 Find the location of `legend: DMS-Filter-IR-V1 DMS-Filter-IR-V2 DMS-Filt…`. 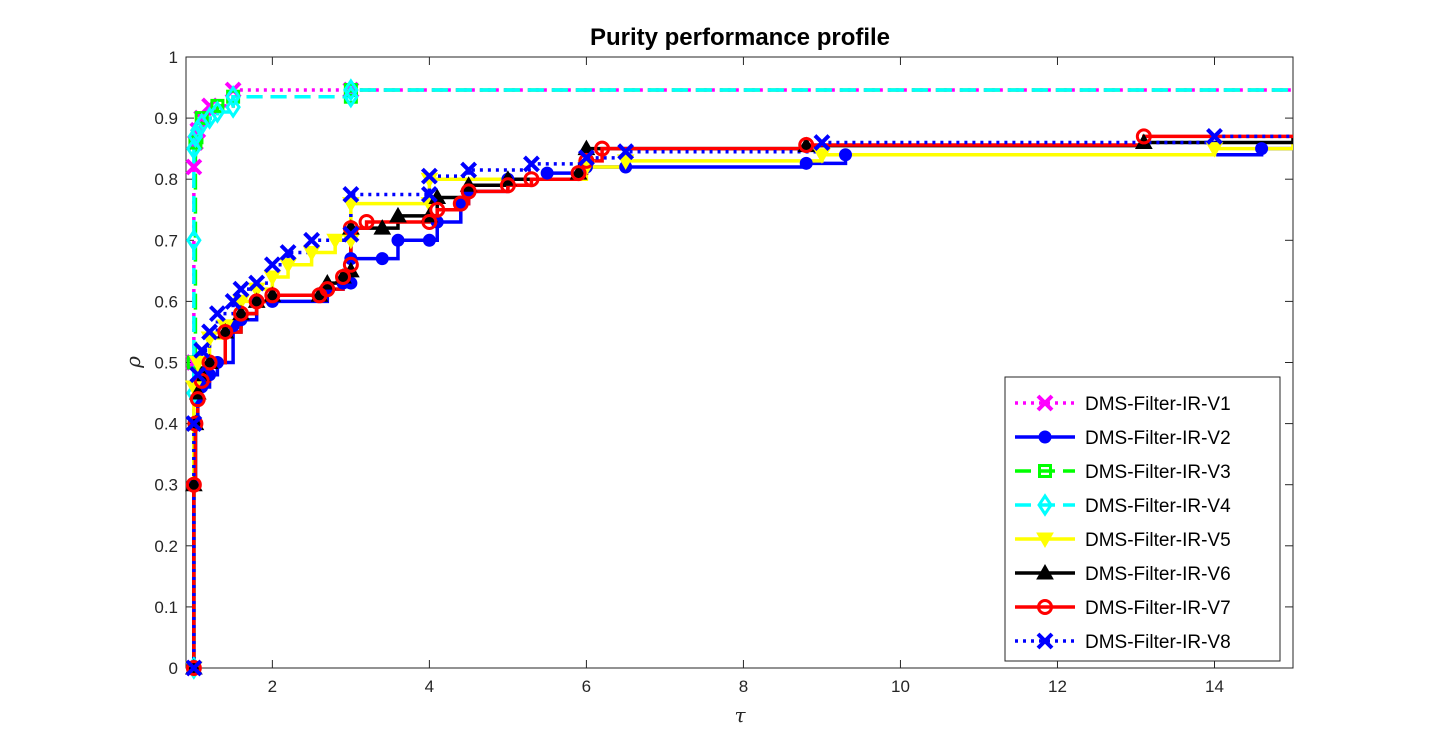

legend: DMS-Filter-IR-V1 DMS-Filter-IR-V2 DMS-Filt… is located at coordinates (1142, 519).